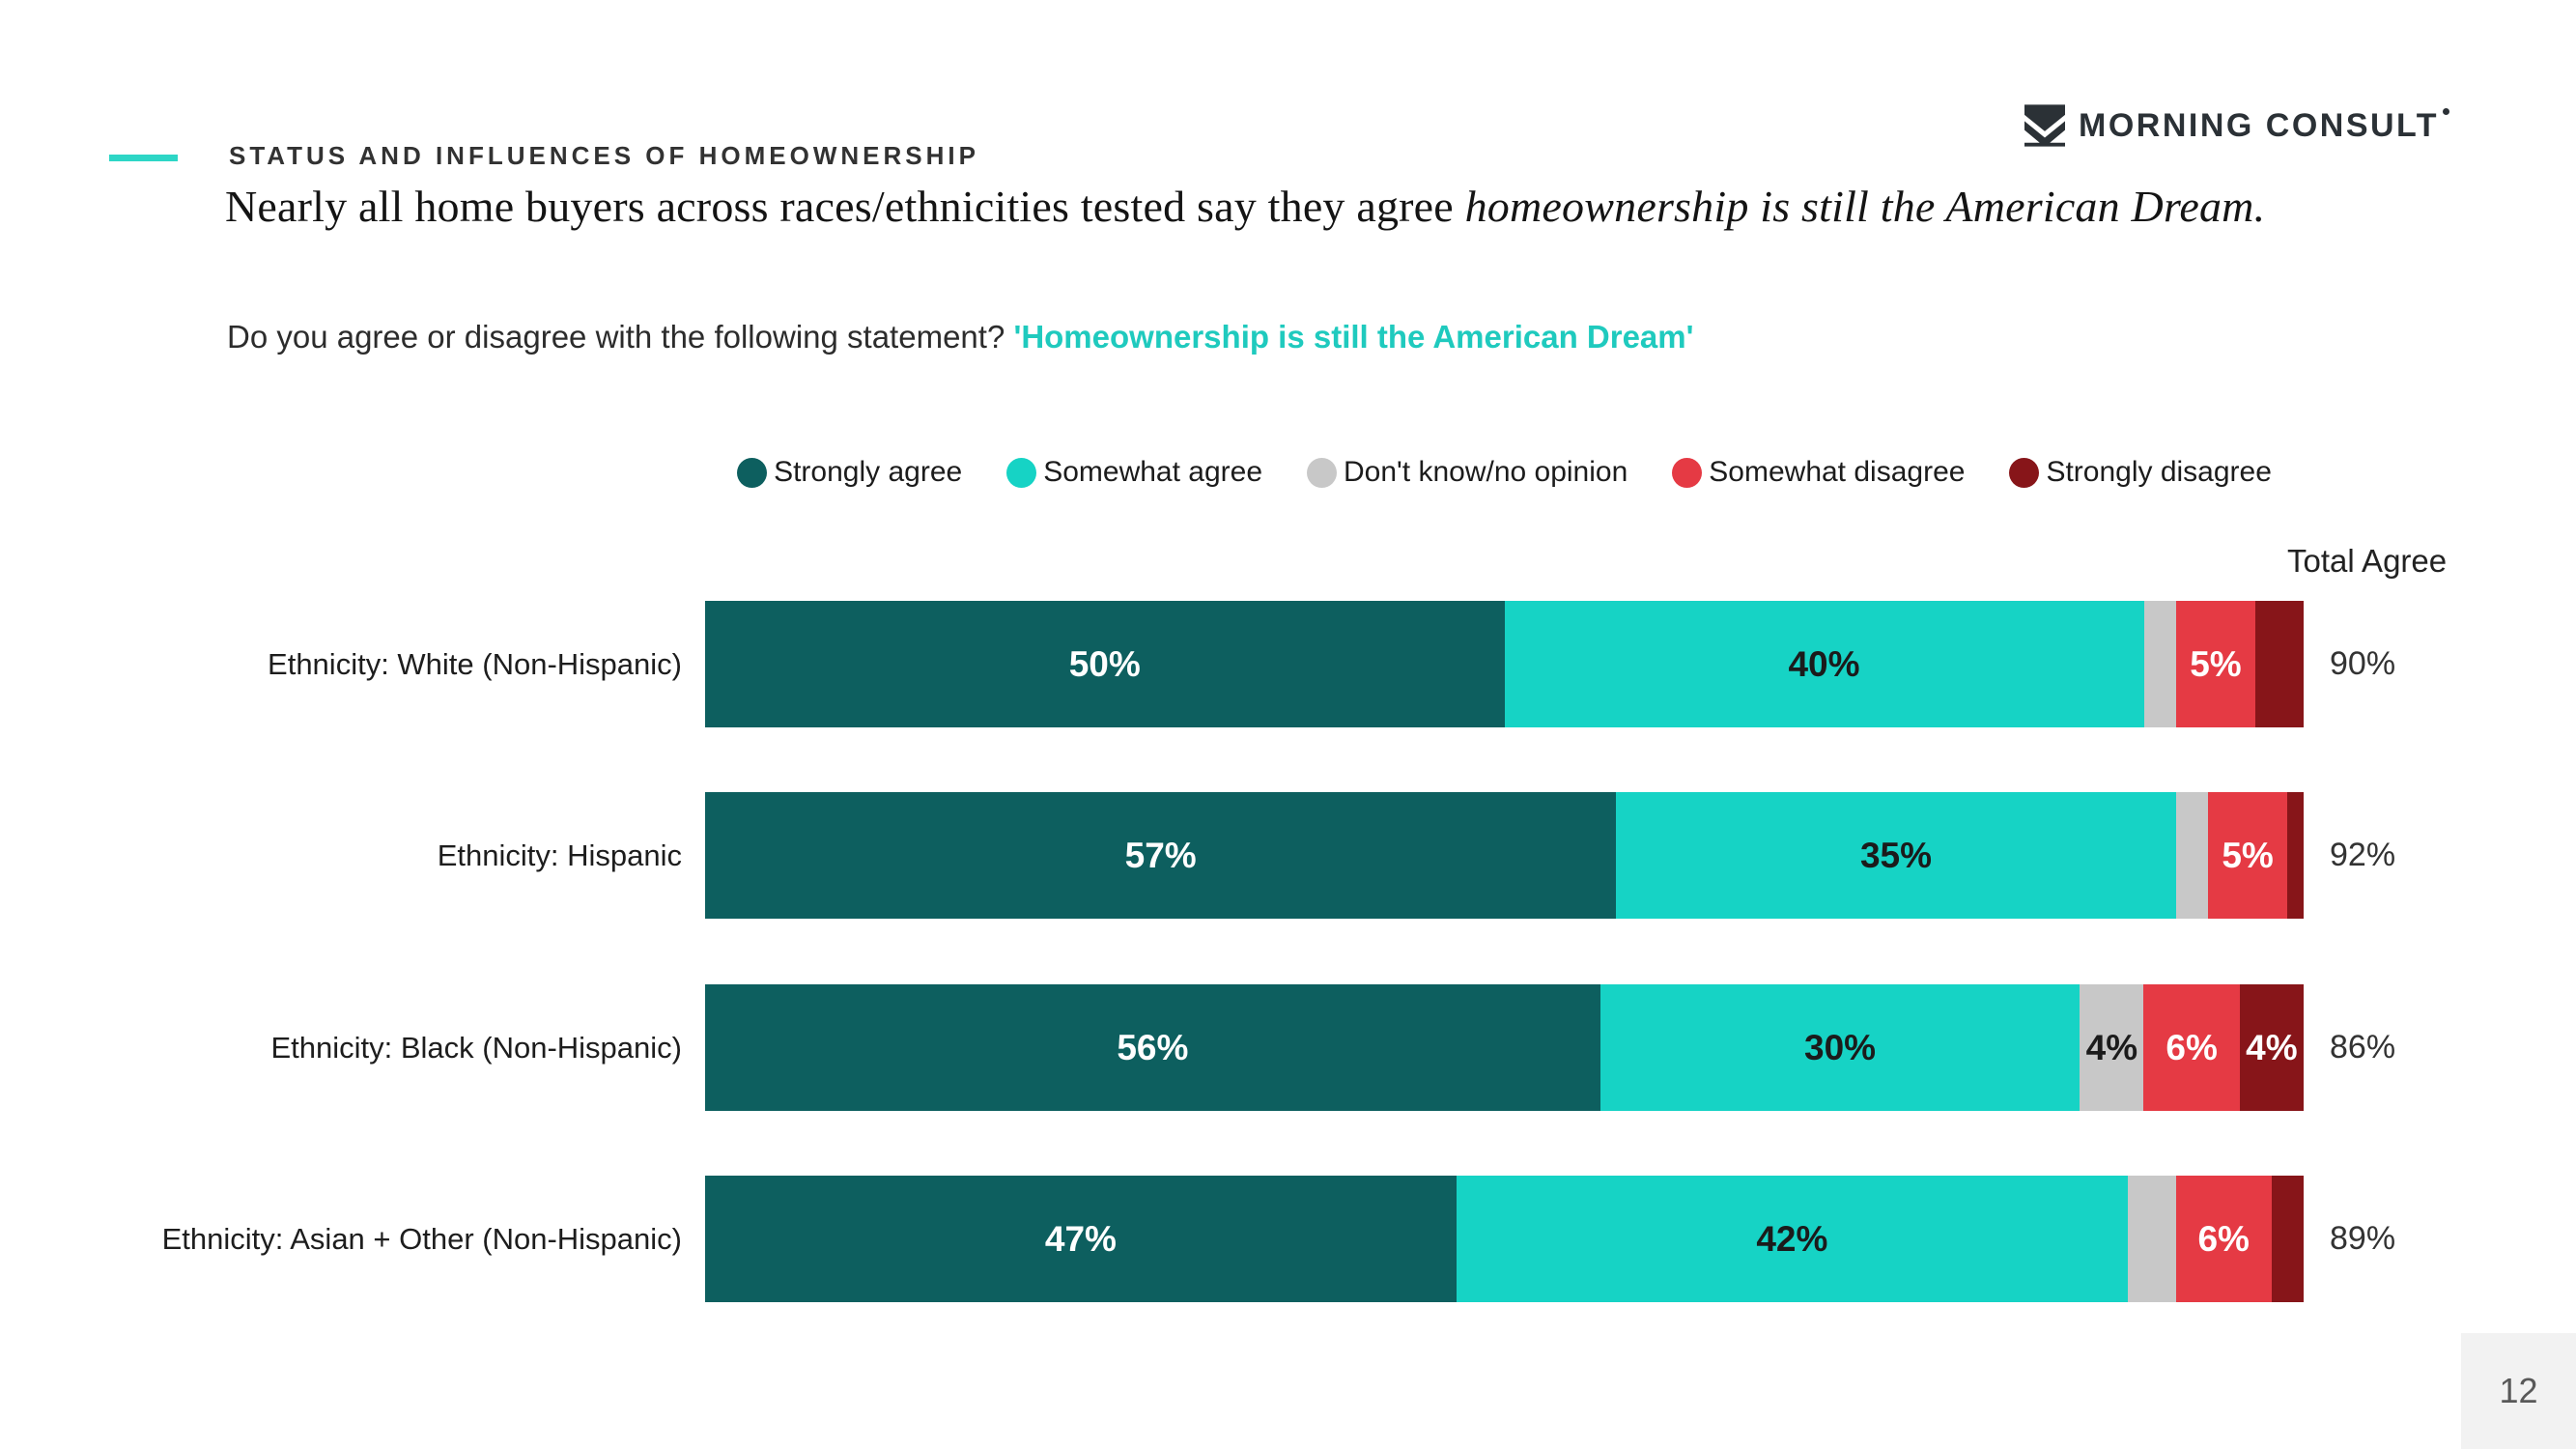 Image resolution: width=2576 pixels, height=1449 pixels. Describe the element at coordinates (421, 1238) in the screenshot. I see `row-label: Ethnicity: Asian + Other (Non-Hispanic)` at that location.